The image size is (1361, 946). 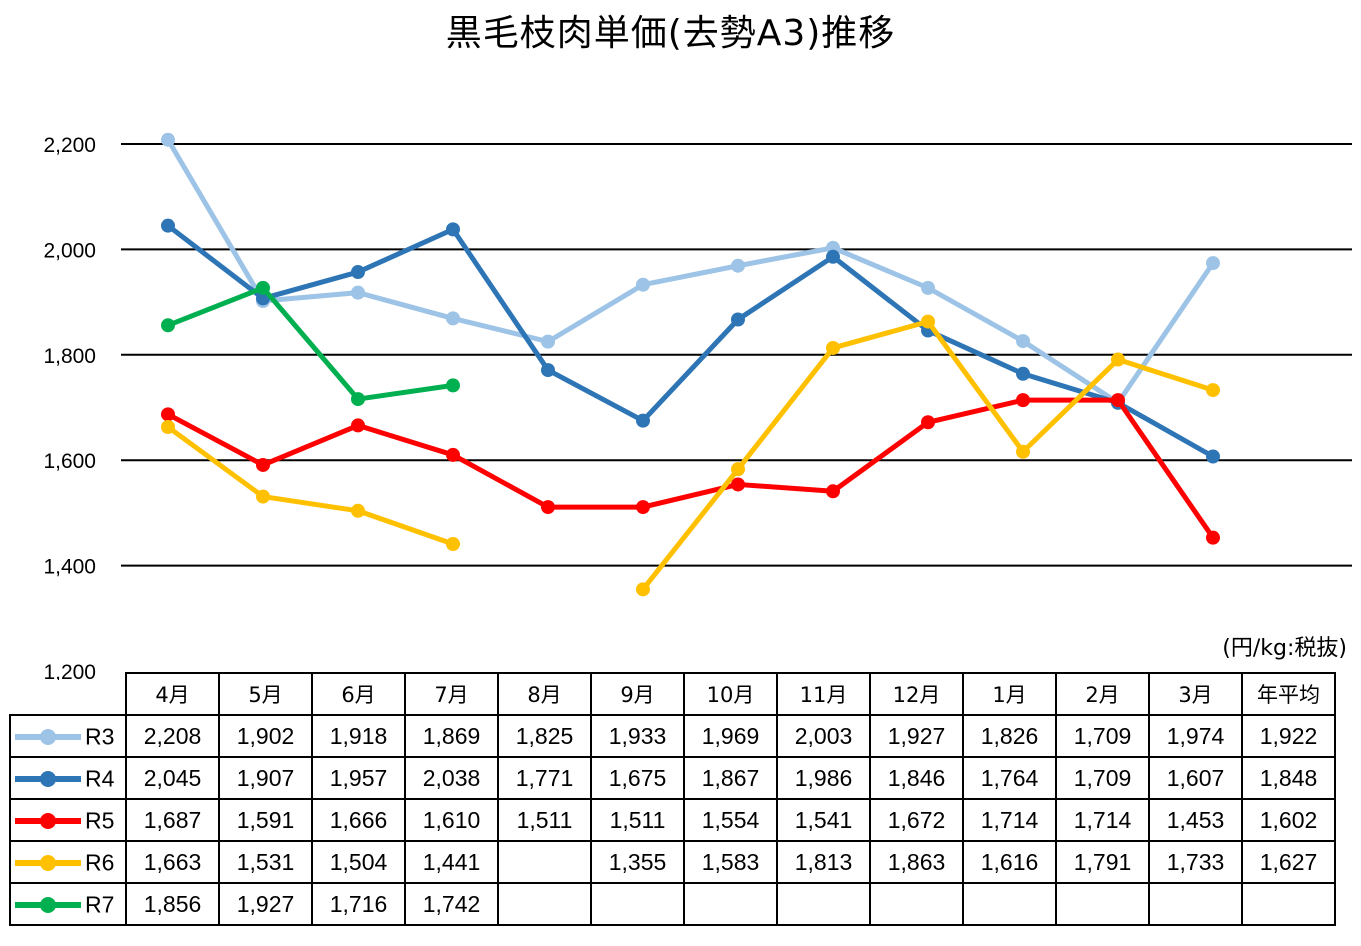 What do you see at coordinates (451, 820) in the screenshot?
I see `value-cell: 1,610` at bounding box center [451, 820].